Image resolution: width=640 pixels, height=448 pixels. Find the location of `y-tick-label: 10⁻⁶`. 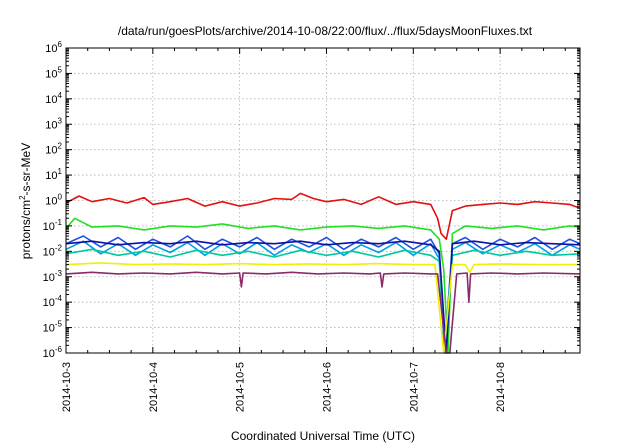

y-tick-label: 10⁻⁶ is located at coordinates (53, 352).